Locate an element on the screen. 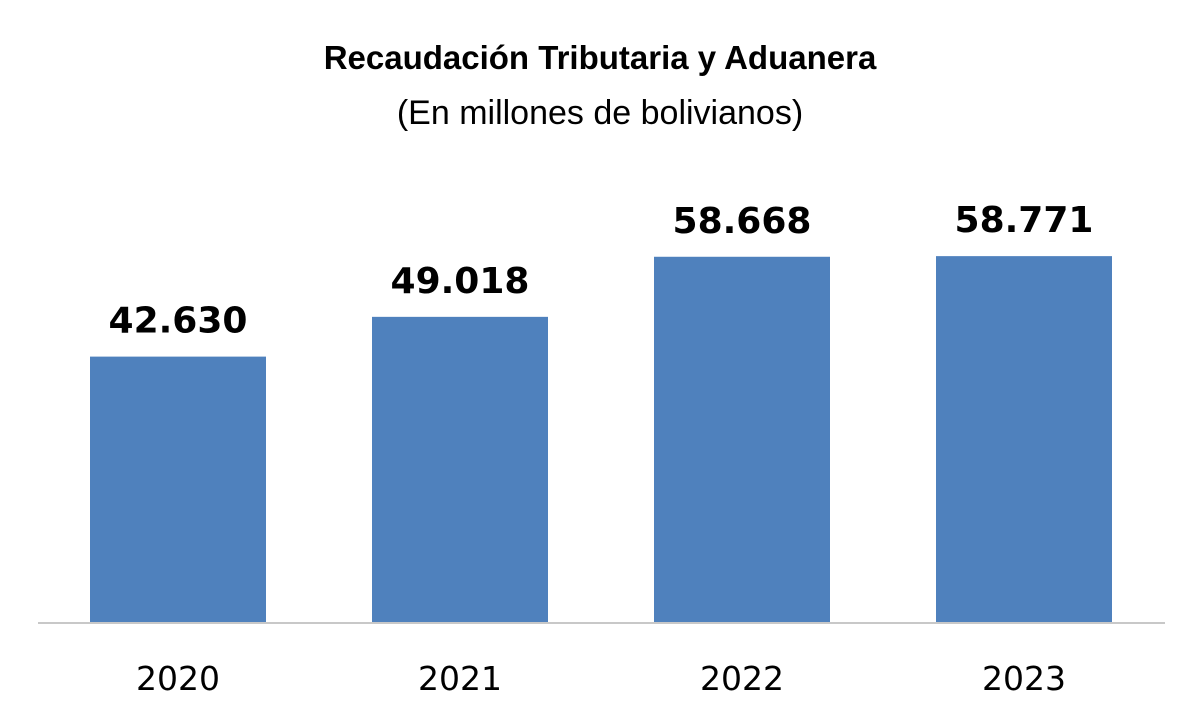 The image size is (1200, 720). chart-title: Recaudación Tributaria y Aduanera is located at coordinates (600, 57).